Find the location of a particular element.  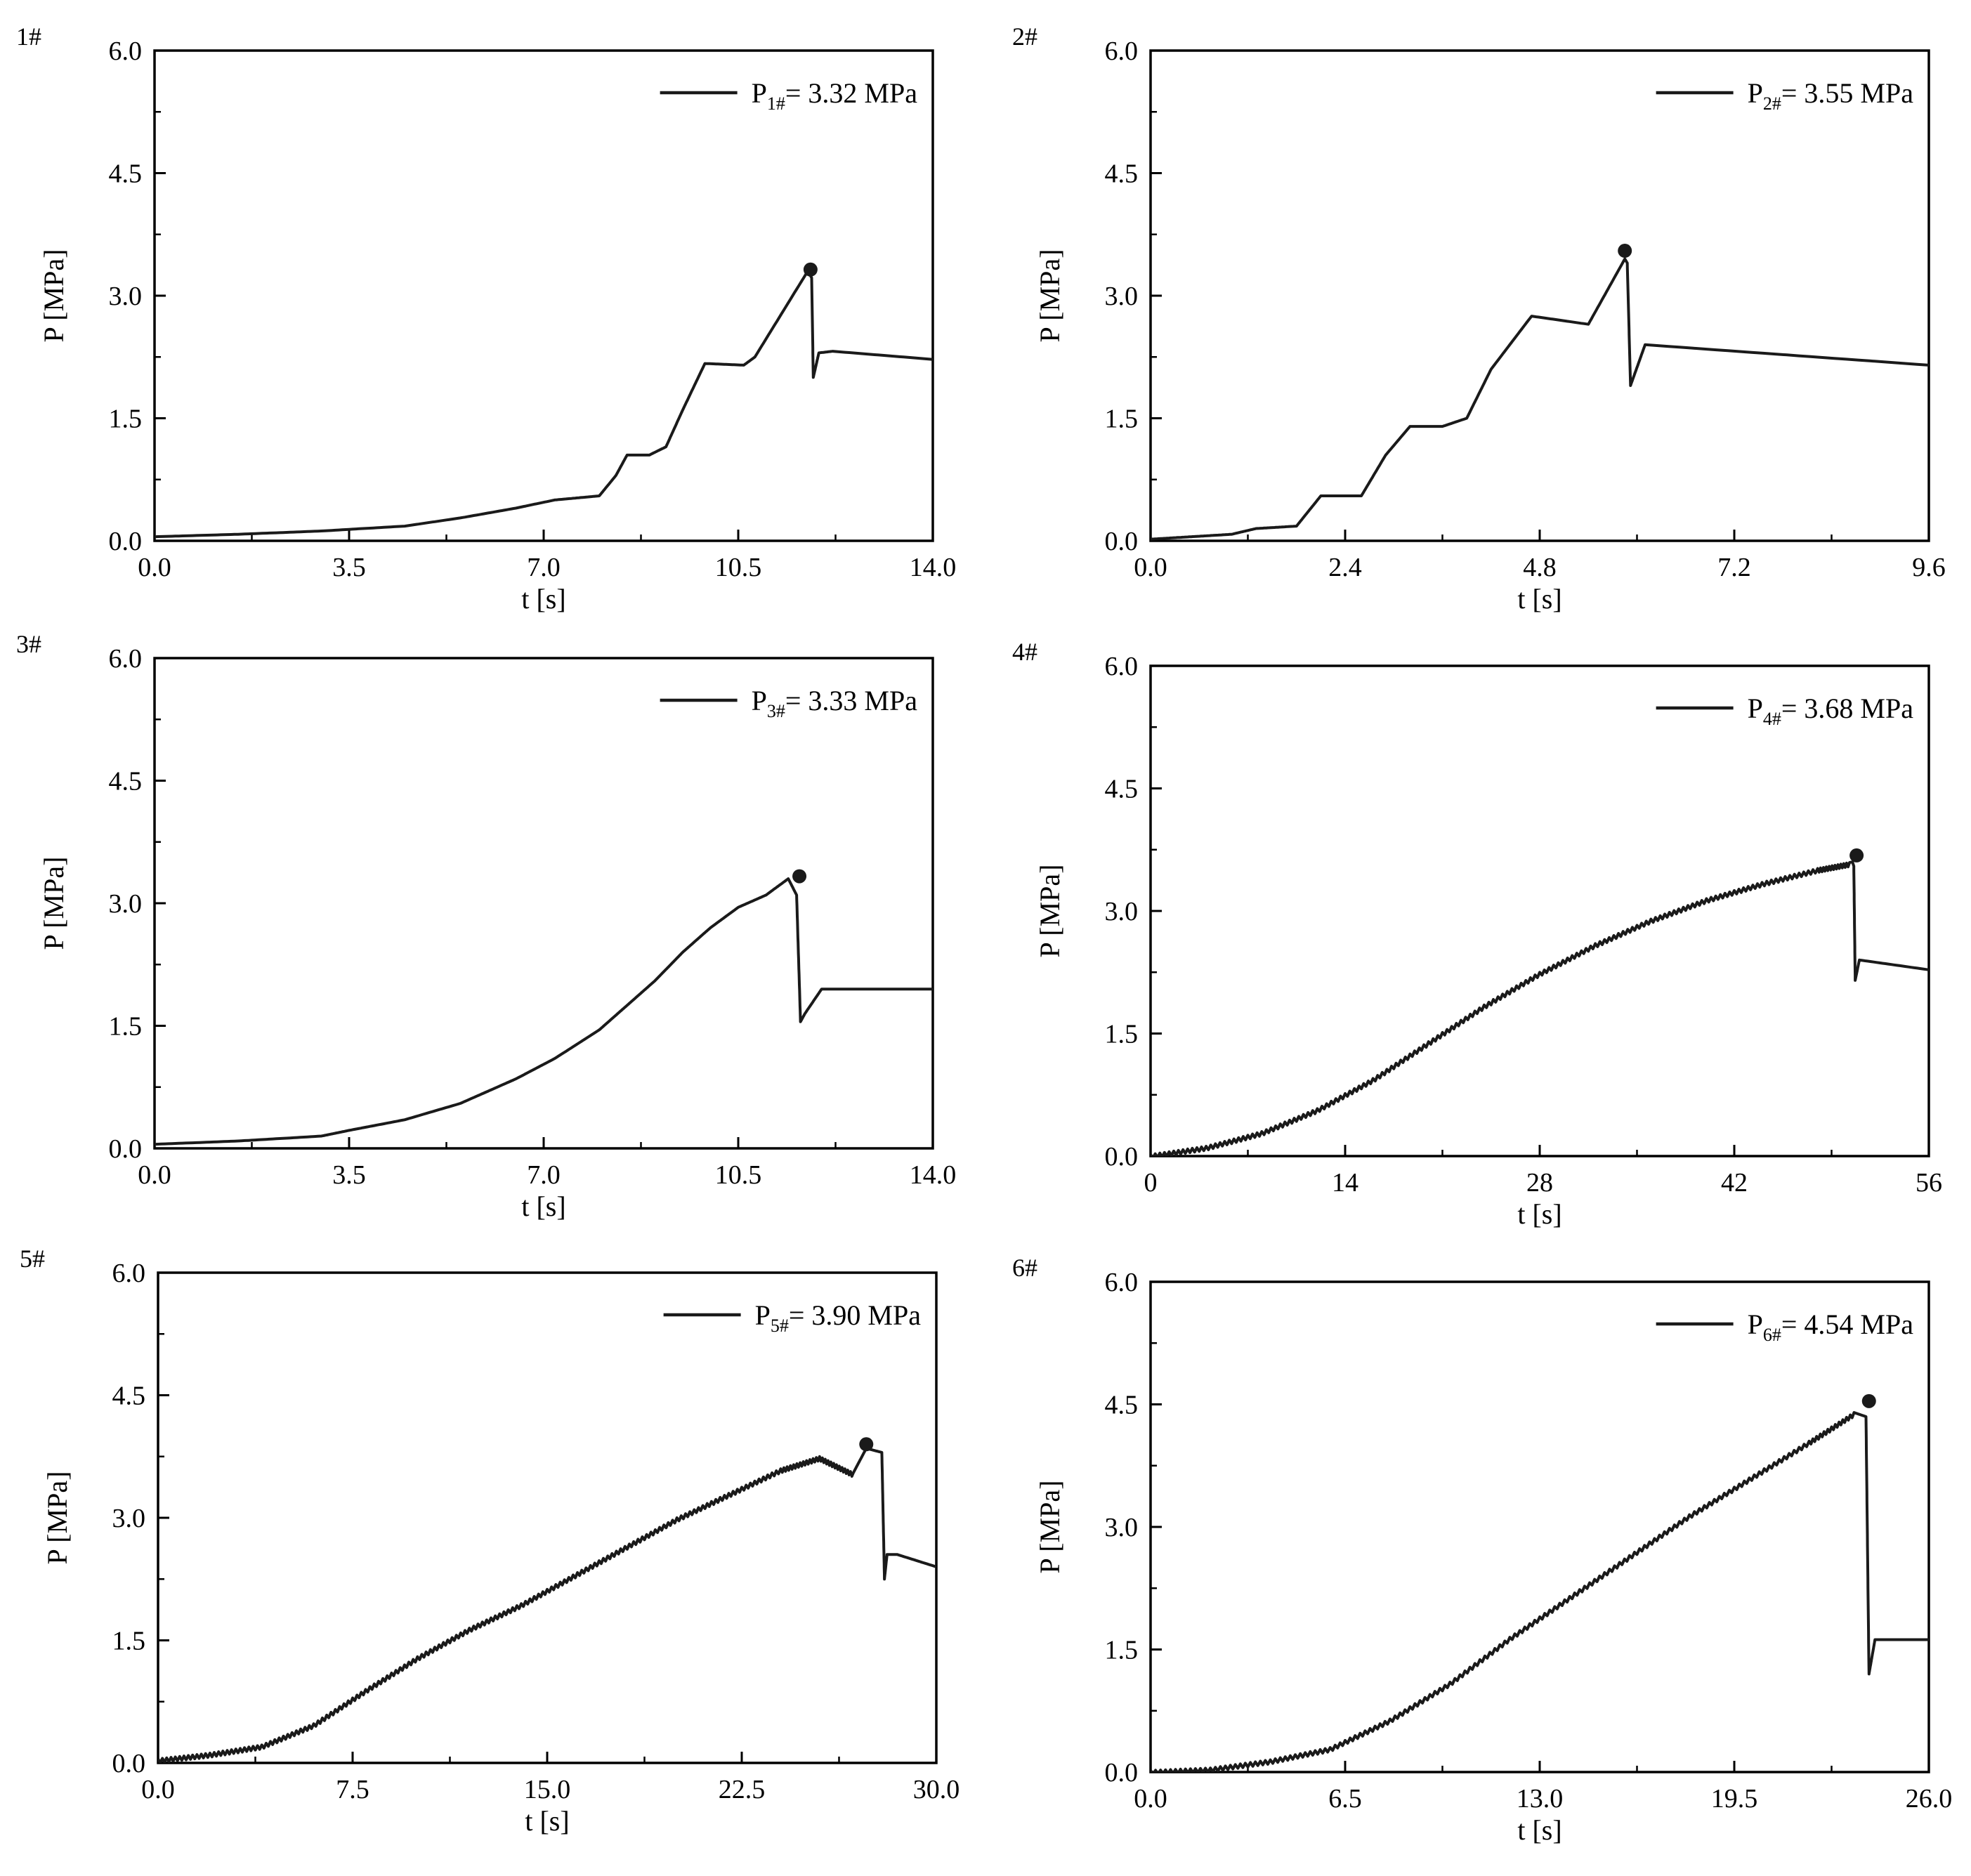

x-tick-label: 22.5 is located at coordinates (742, 1790).